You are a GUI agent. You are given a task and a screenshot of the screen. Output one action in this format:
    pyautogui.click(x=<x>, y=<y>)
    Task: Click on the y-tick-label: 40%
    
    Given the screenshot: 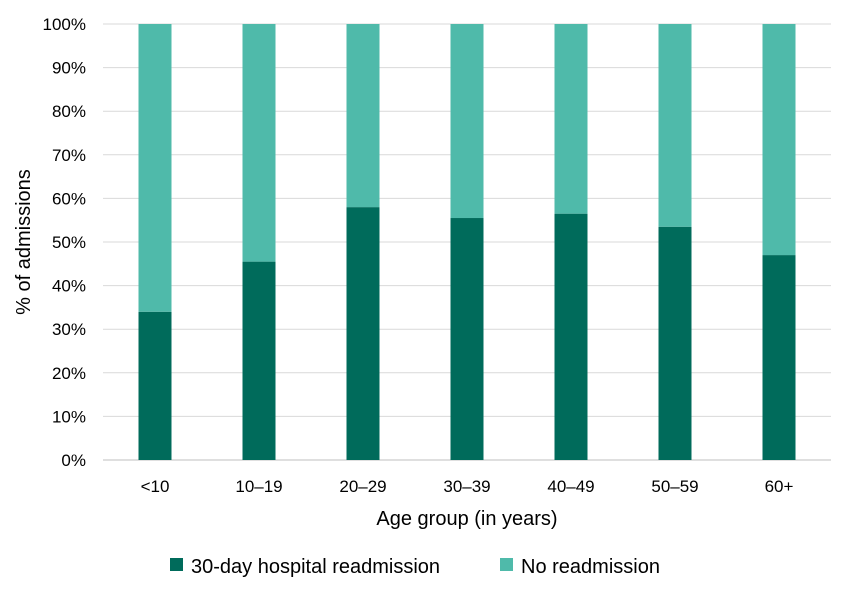 What is the action you would take?
    pyautogui.click(x=69, y=286)
    